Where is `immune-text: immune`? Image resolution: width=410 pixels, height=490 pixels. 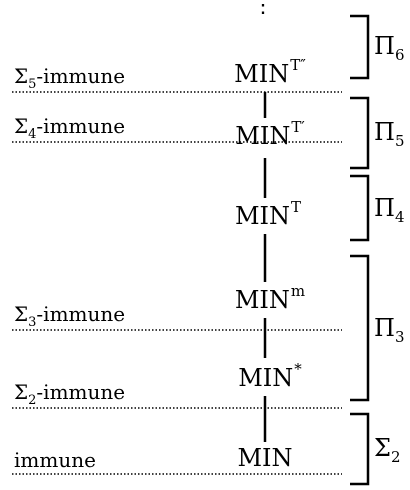
immune-text: immune is located at coordinates (55, 460).